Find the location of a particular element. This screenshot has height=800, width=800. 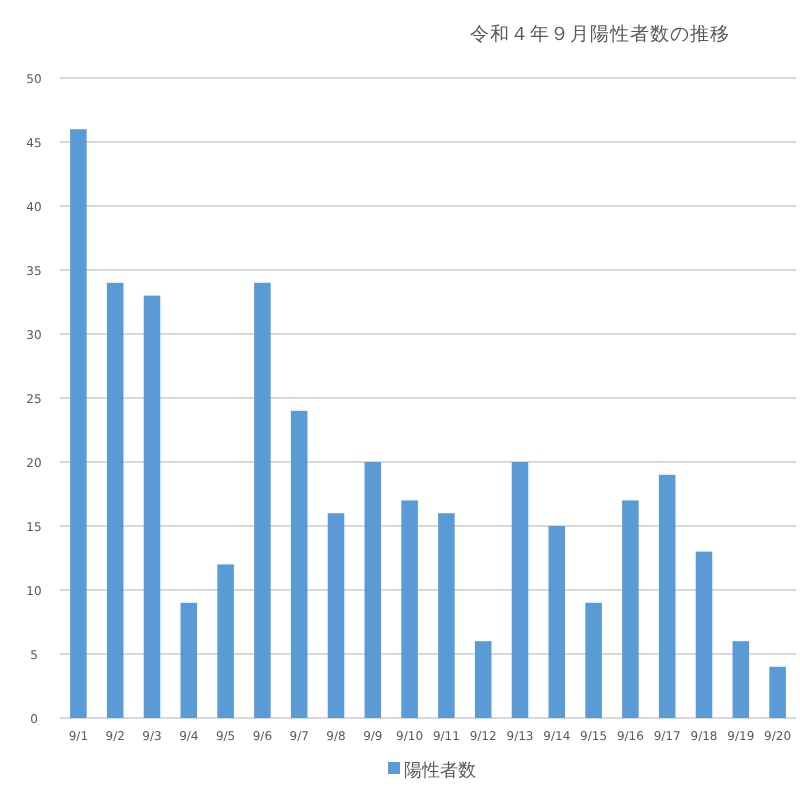

chart-title: 令和４年９月陽性者数の推移 is located at coordinates (600, 34).